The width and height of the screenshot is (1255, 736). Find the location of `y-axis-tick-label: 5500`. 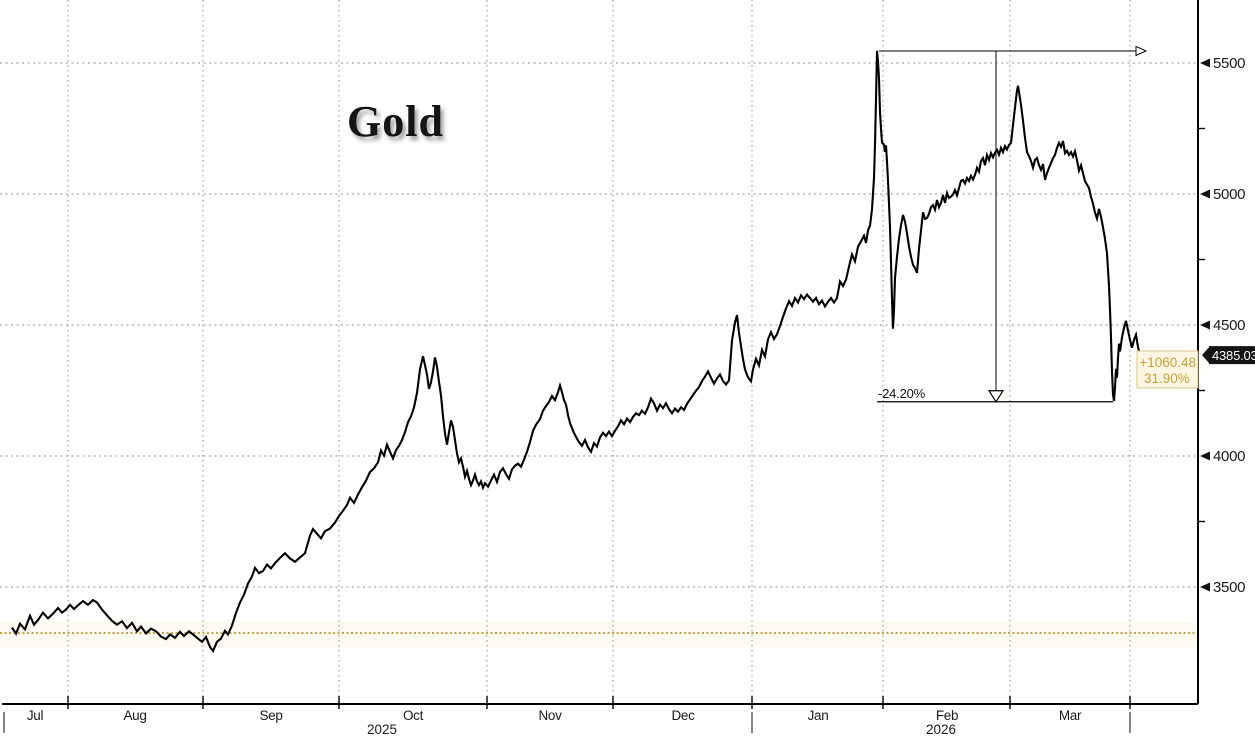

y-axis-tick-label: 5500 is located at coordinates (1229, 63).